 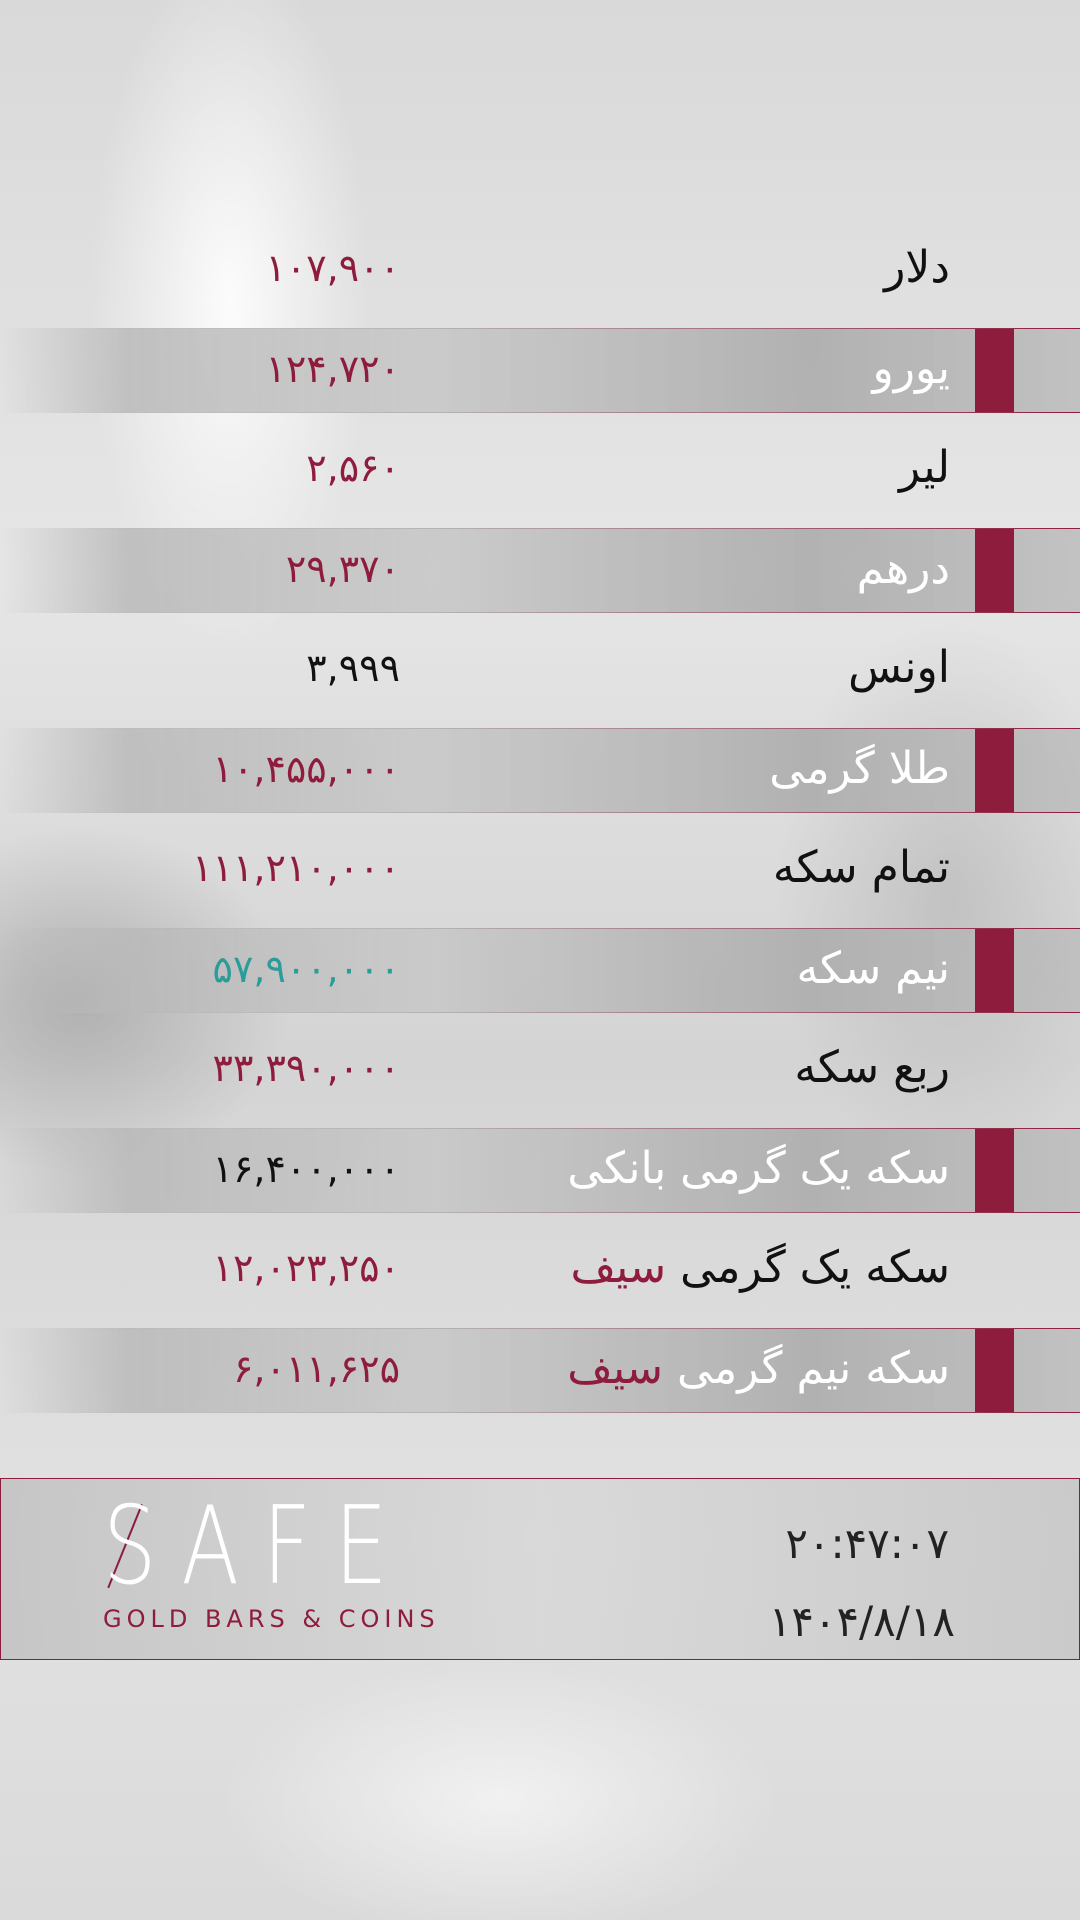 I want to click on rate-value: ۶,۰۱۱,۶۲۵, so click(x=316, y=1368).